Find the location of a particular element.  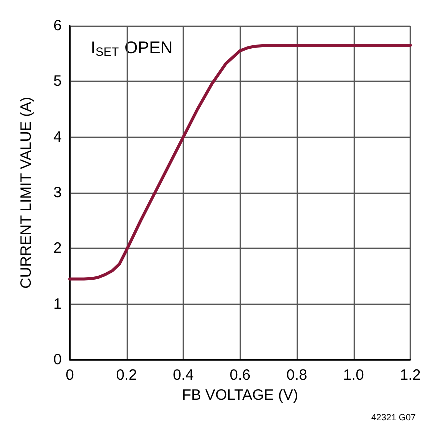

y-tick-label: 1 is located at coordinates (58, 304).